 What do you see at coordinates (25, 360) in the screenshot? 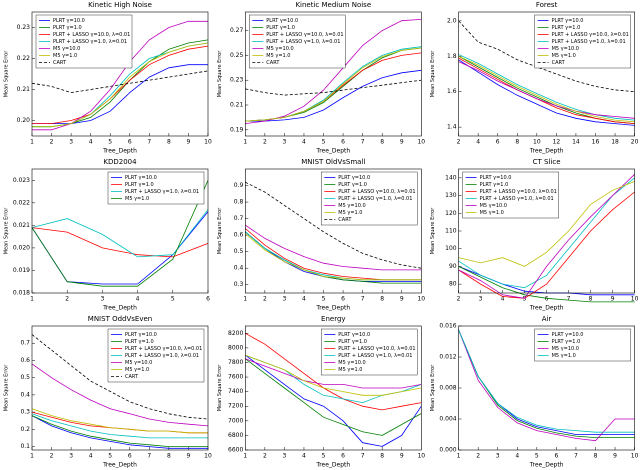
I see `y-tick-label: 0.6` at bounding box center [25, 360].